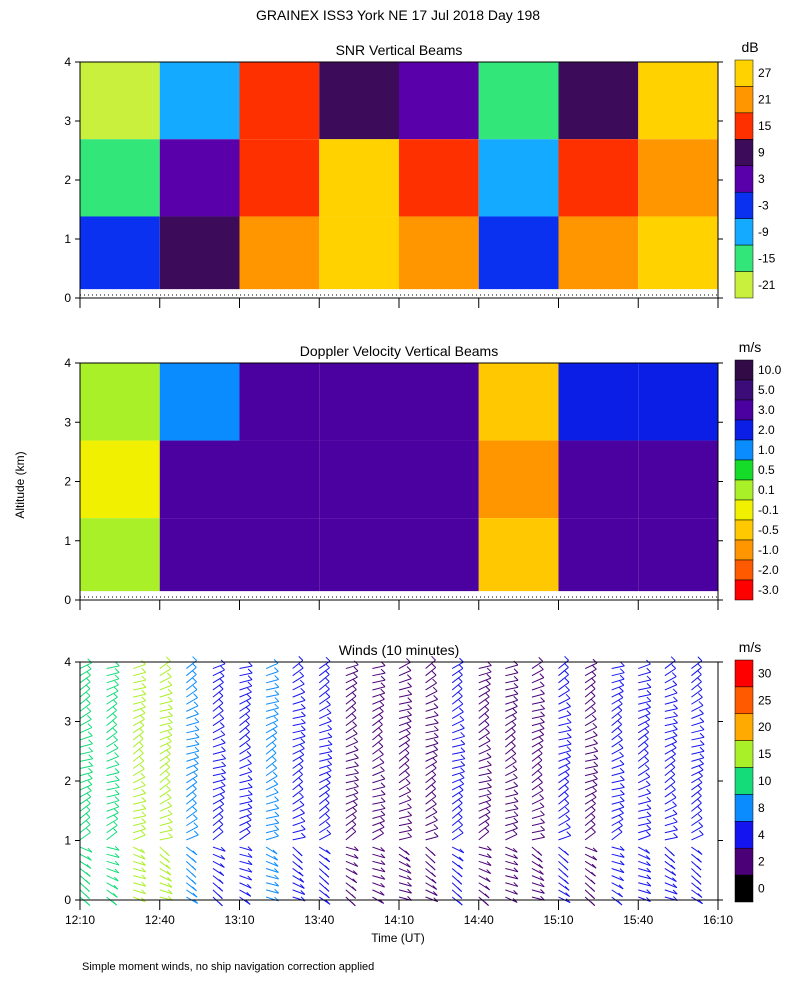 The width and height of the screenshot is (800, 1000). I want to click on heatmap-cell-low, so click(199, 555).